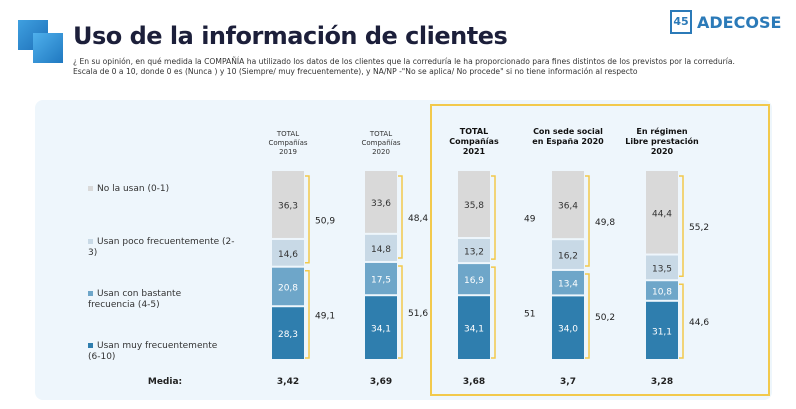 This screenshot has width=796, height=409. What do you see at coordinates (699, 323) in the screenshot?
I see `bottom-total-label: 44,6` at bounding box center [699, 323].